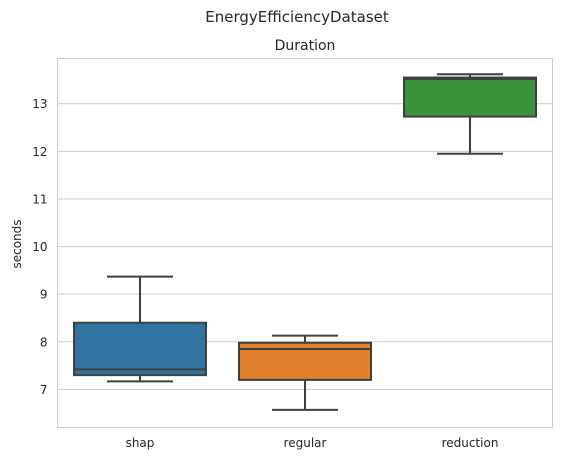  I want to click on x-tick-labels: shap regular reduction, so click(312, 443).